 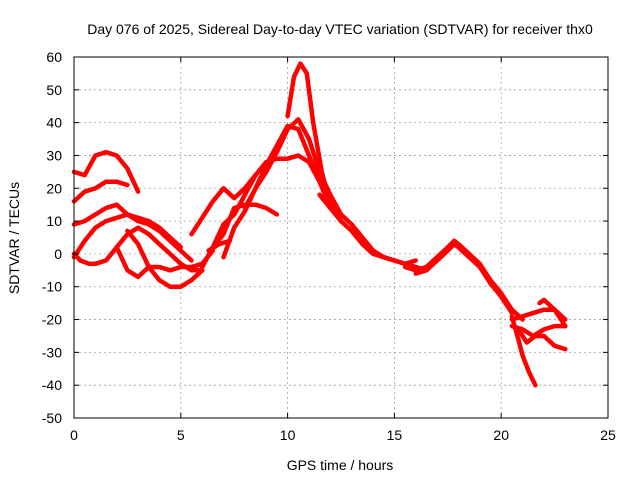 What do you see at coordinates (54, 188) in the screenshot?
I see `y-tick-label: 20` at bounding box center [54, 188].